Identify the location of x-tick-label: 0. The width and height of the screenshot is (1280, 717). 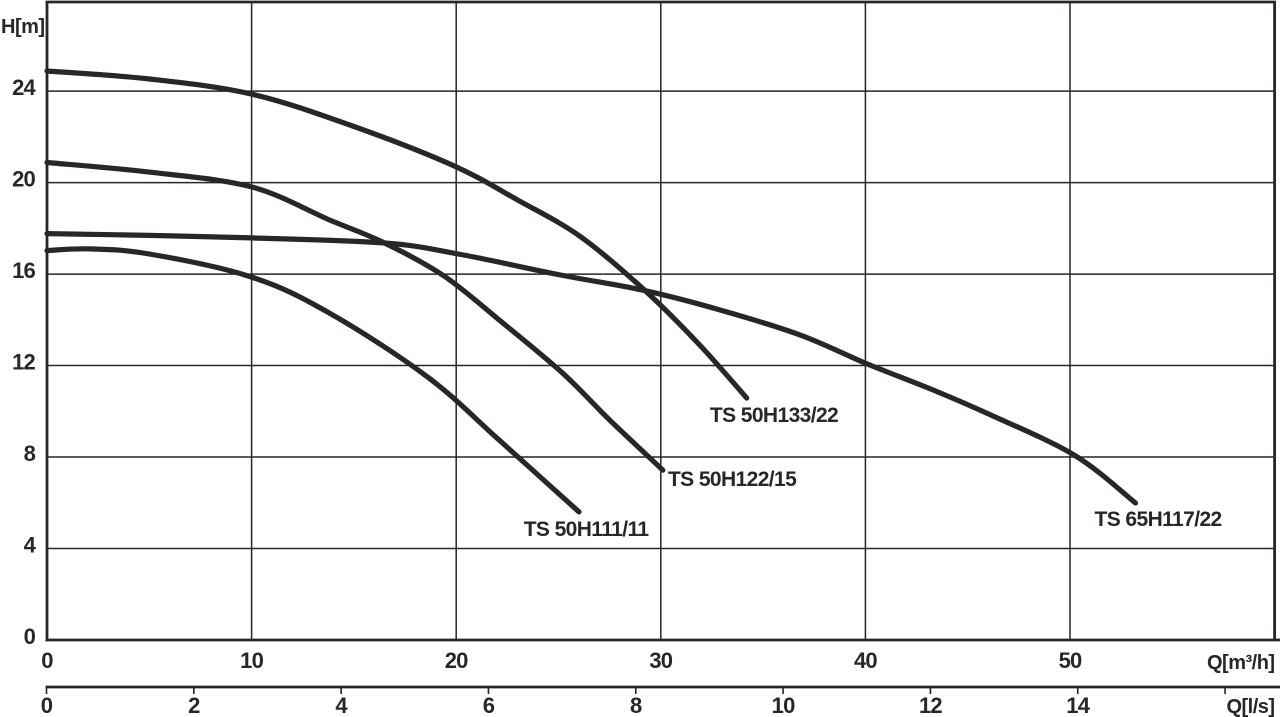
(47, 660).